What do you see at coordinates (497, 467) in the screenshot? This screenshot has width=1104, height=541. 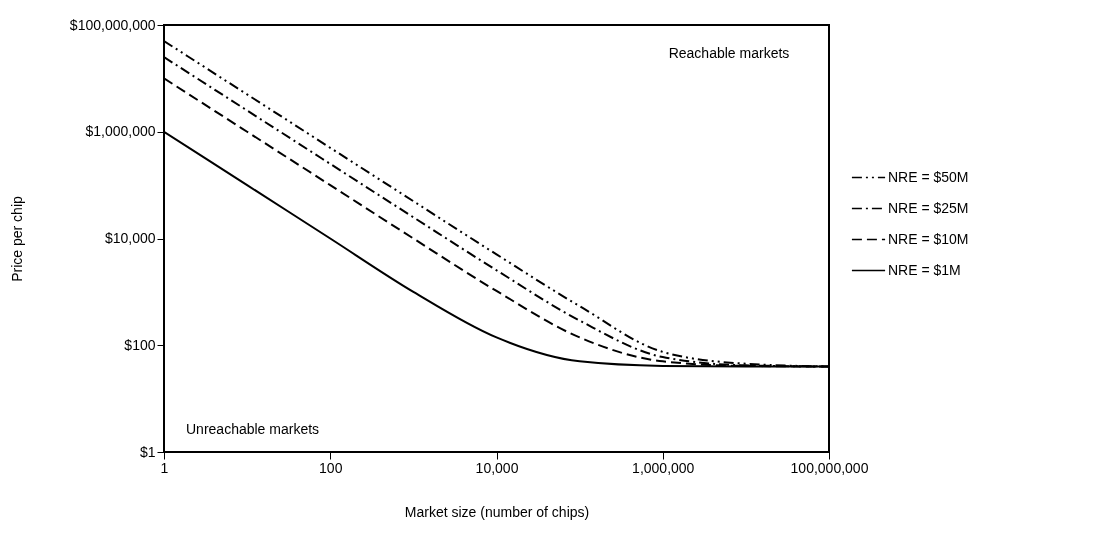 I see `x-tick-label: 10,000` at bounding box center [497, 467].